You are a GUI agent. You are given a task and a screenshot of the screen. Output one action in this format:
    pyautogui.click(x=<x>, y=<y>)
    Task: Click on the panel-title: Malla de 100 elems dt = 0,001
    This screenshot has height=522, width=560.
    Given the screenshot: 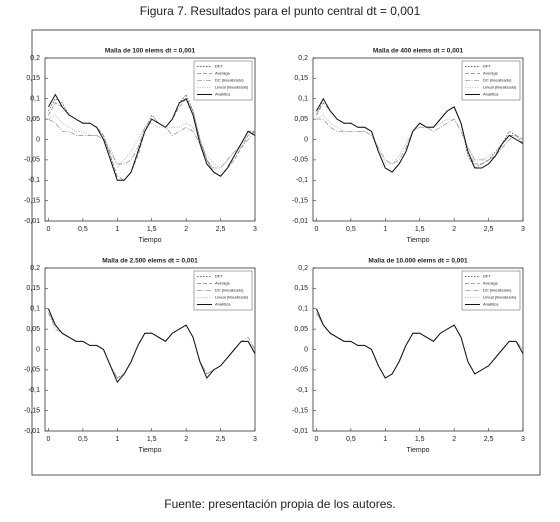 What is the action you would take?
    pyautogui.click(x=150, y=51)
    